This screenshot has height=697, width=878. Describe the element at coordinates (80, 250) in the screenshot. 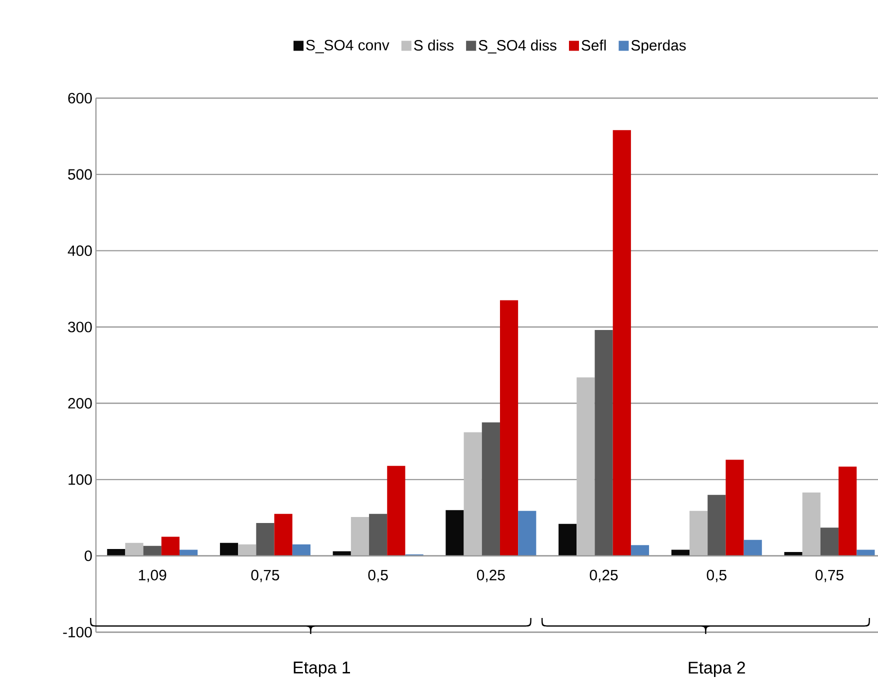

I see `y-tick-label: 400` at that location.